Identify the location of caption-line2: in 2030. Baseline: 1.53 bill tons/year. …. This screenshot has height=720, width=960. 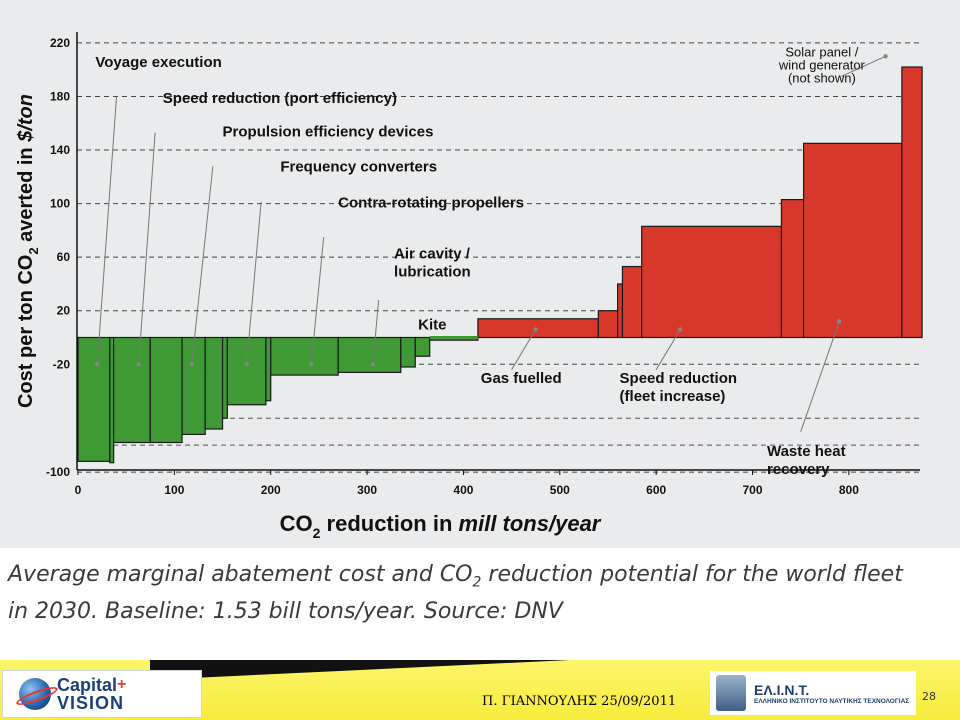
(285, 612).